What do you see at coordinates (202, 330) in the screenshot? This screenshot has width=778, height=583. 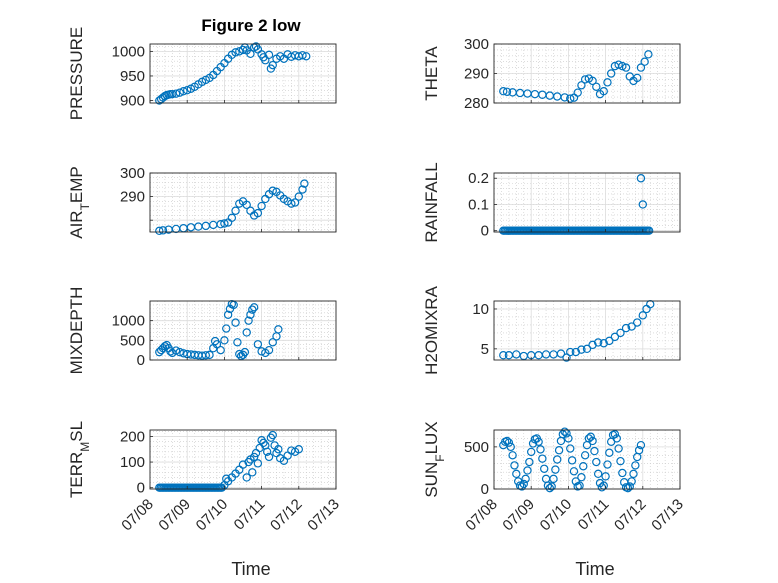 I see `subplot-5: 0 500 1000 MIXDEPTH` at bounding box center [202, 330].